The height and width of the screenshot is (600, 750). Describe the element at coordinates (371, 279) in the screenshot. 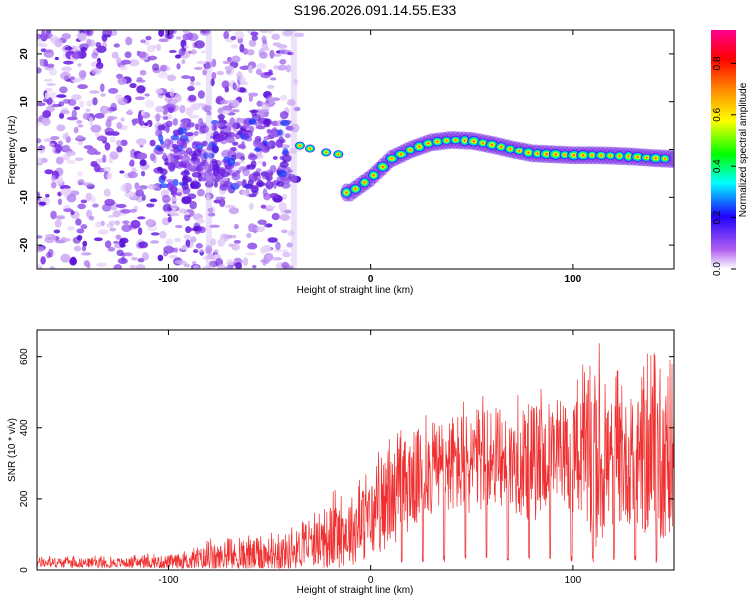

I see `x-tick-label: 0` at that location.